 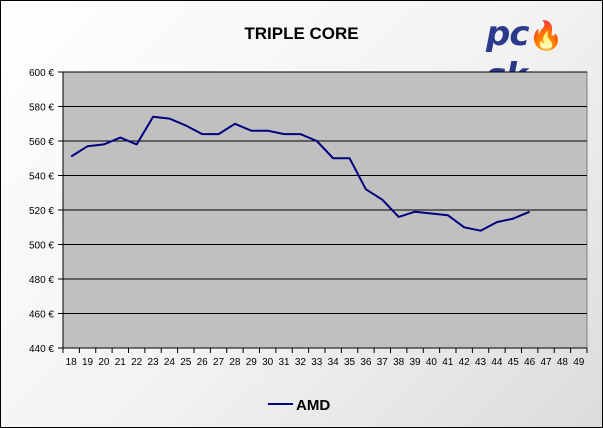 I want to click on x-tick-label: 34, so click(x=334, y=362).